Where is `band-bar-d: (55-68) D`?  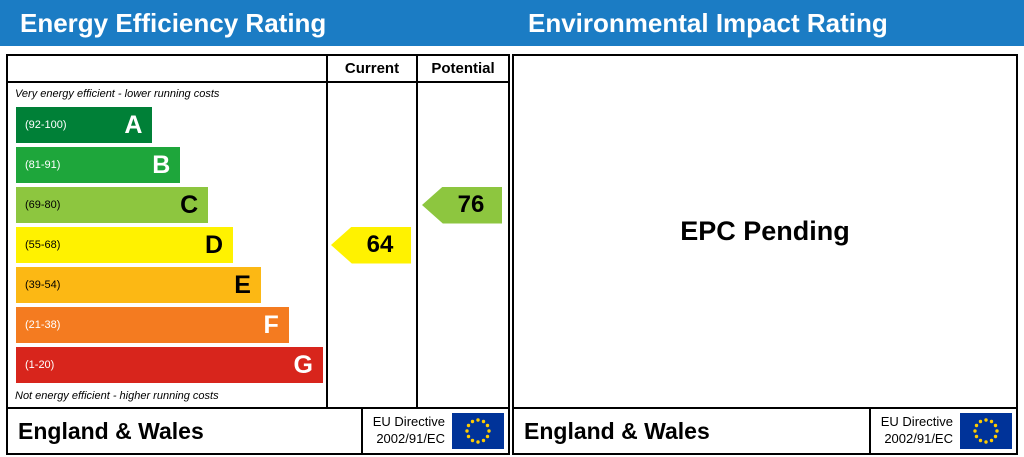
band-bar-d: (55-68) D is located at coordinates (124, 245).